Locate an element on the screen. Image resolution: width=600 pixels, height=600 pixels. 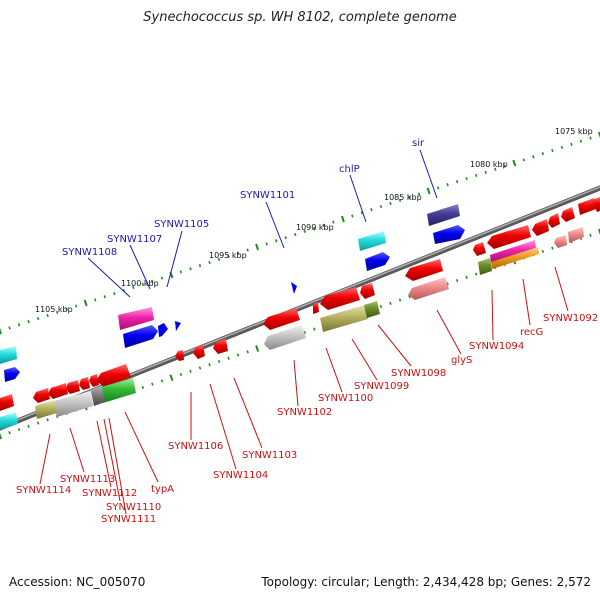
gene-label-synw1113: SYNW1113 is located at coordinates (87, 479).